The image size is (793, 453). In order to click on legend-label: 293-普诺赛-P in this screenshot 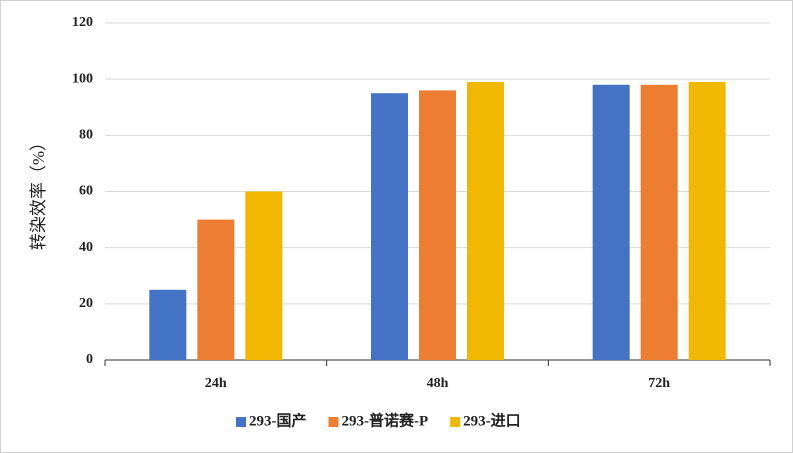, I will do `click(385, 420)`.